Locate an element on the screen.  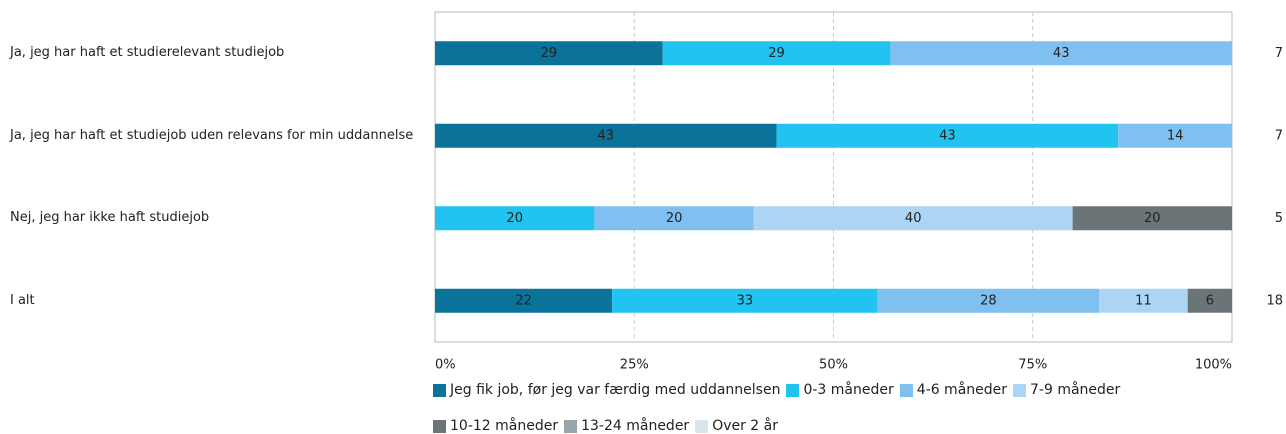
x-tick-label: 50% is located at coordinates (833, 365).